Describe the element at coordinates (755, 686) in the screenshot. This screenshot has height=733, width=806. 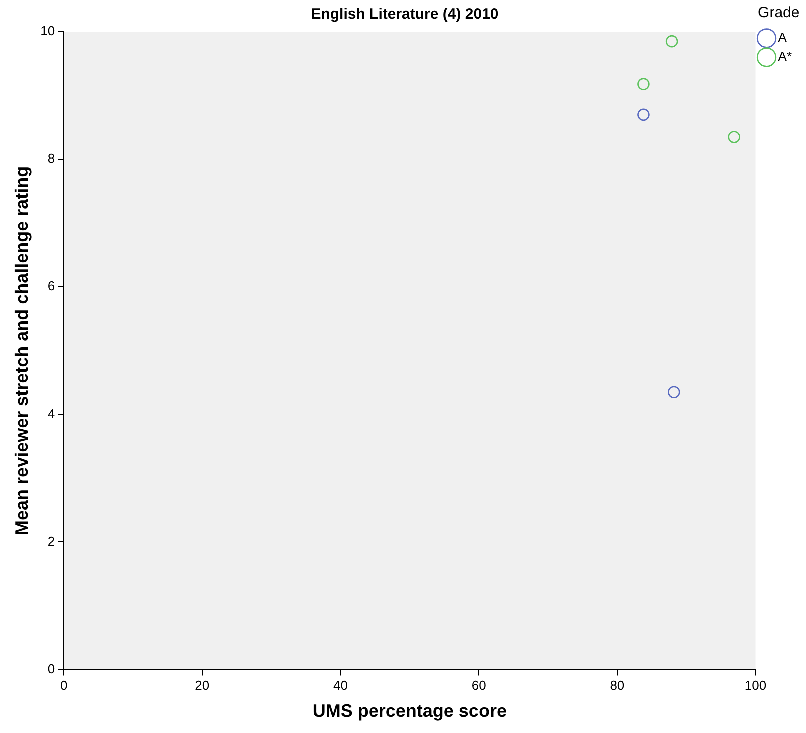
I see `x-tick-label: 100` at that location.